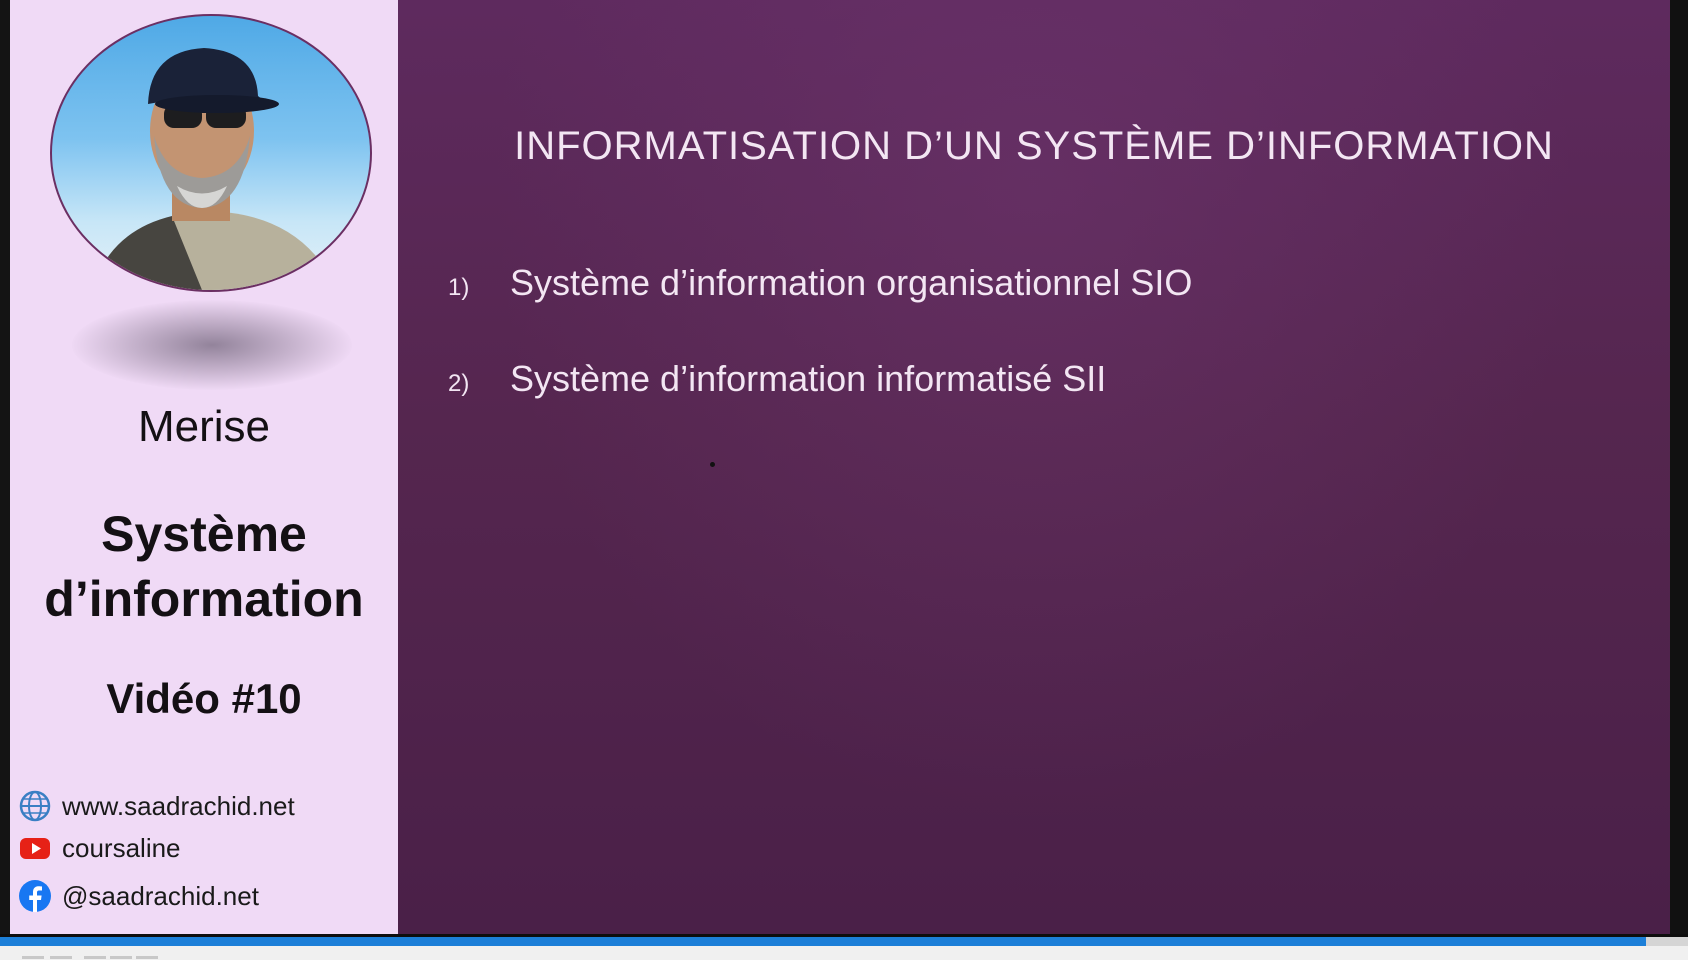 The image size is (1688, 960). I want to click on progress-bar, so click(844, 941).